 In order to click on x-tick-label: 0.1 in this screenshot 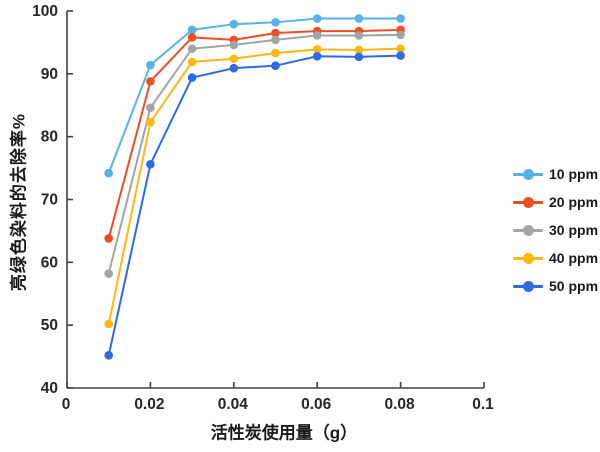, I will do `click(483, 404)`.